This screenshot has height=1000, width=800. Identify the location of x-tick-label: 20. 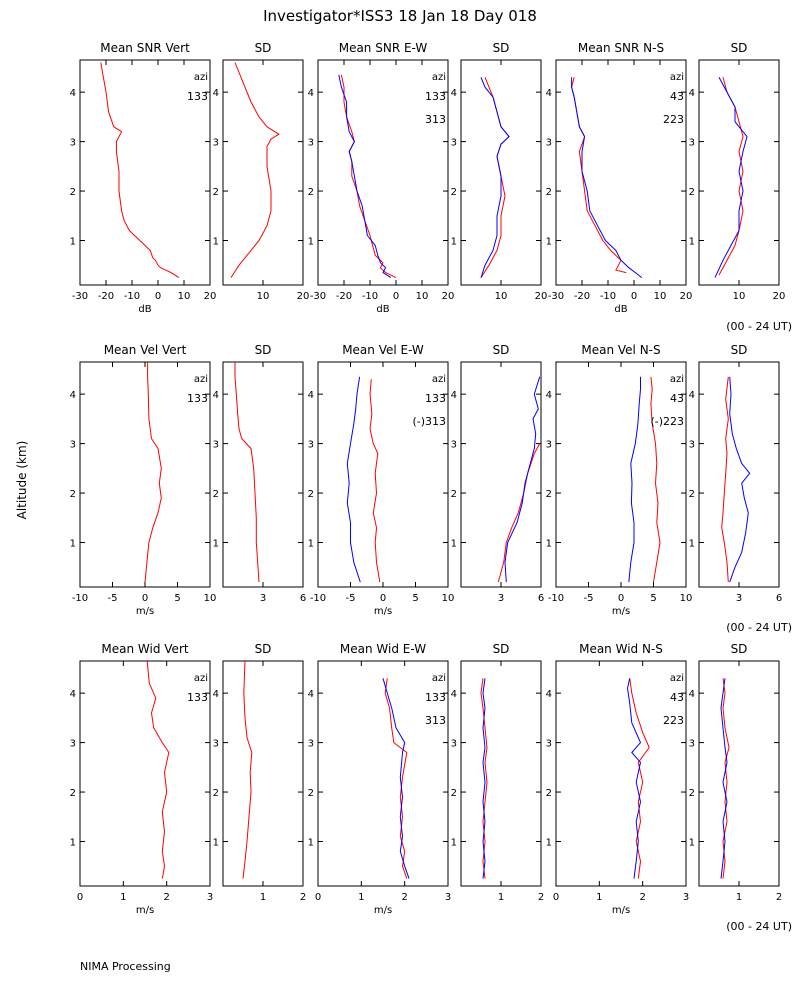
(686, 296).